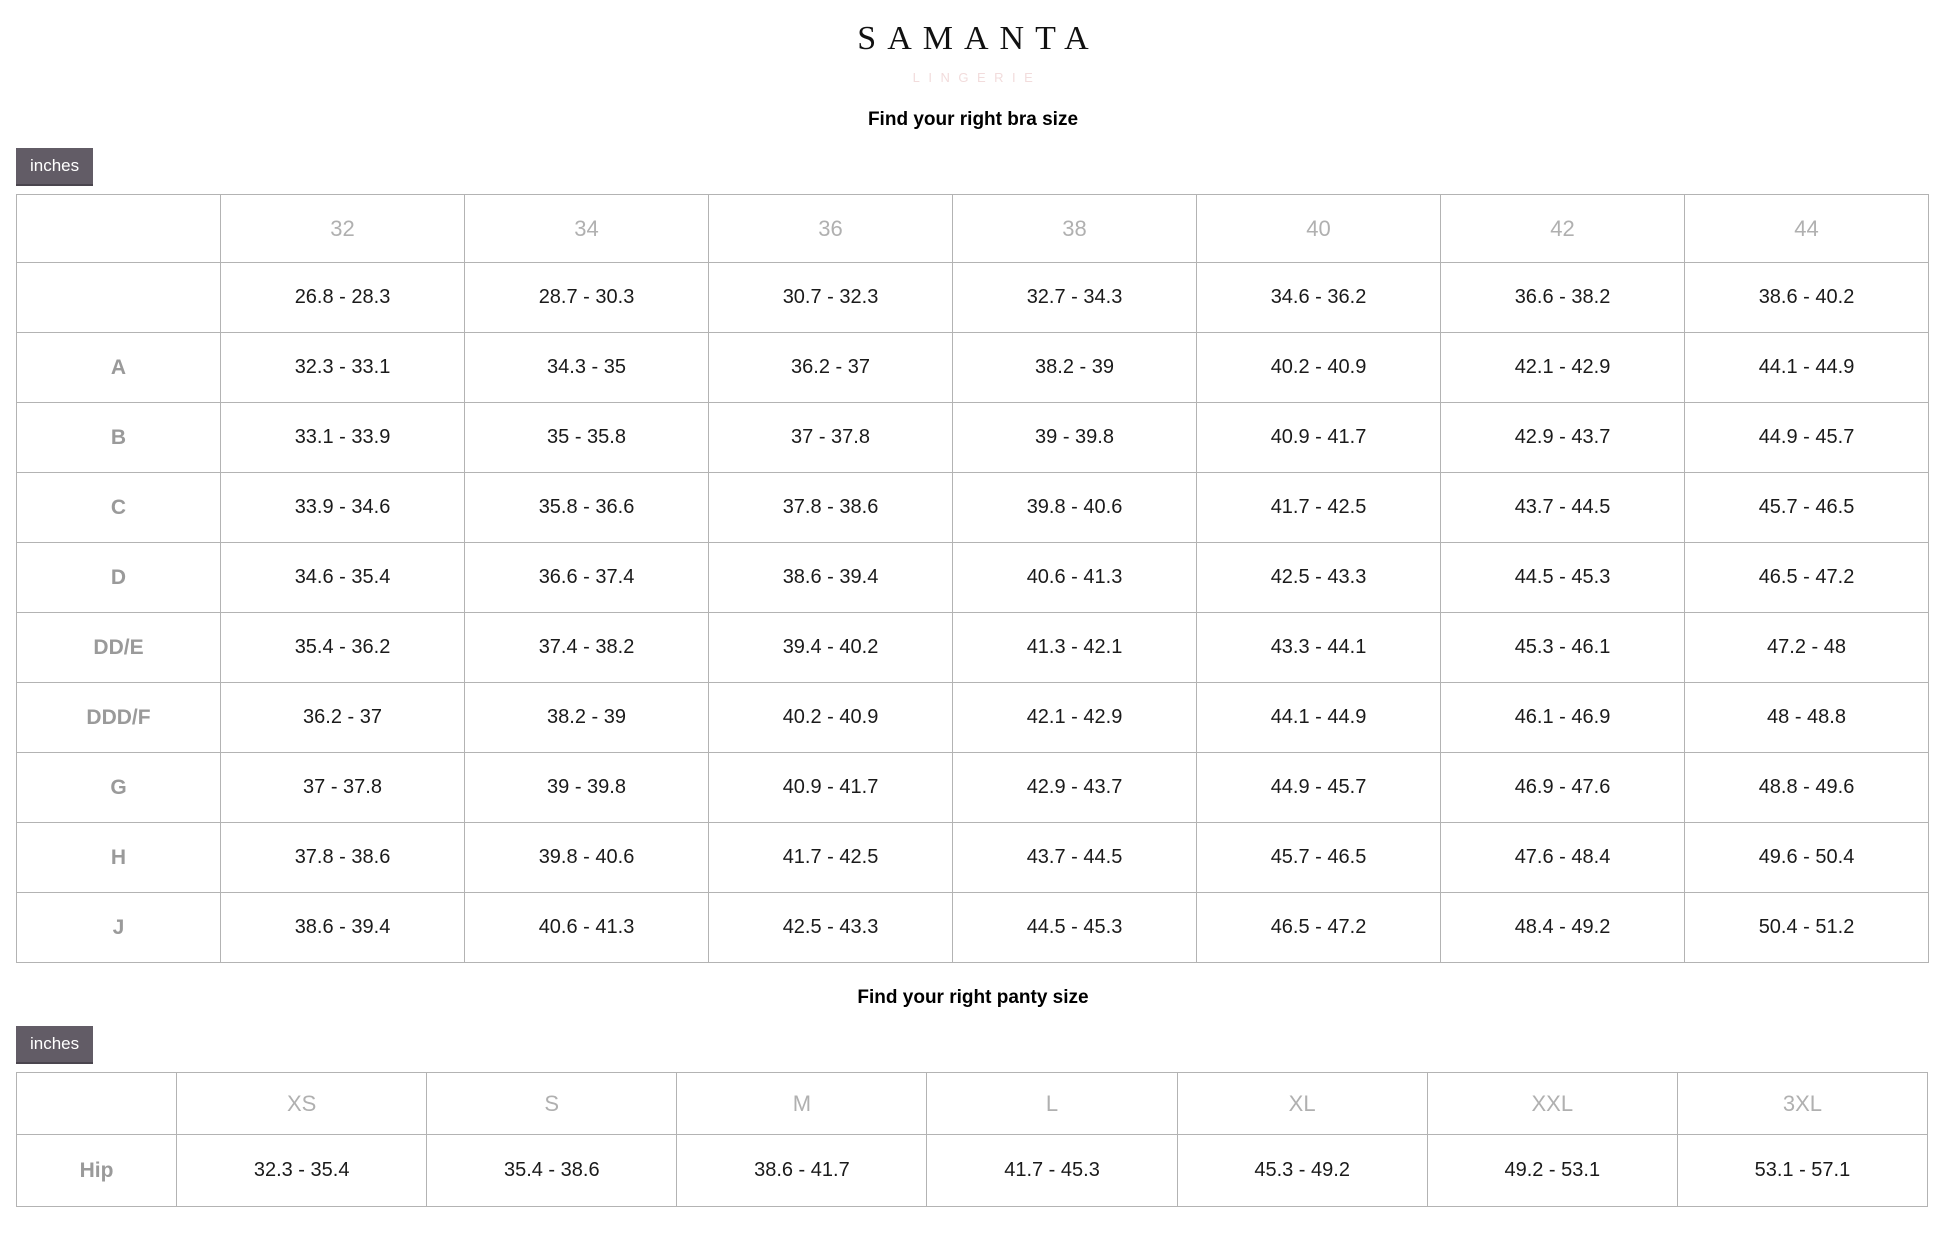 The height and width of the screenshot is (1255, 1946). What do you see at coordinates (1318, 857) in the screenshot?
I see `bra-cell: 45.7 - 46.5` at bounding box center [1318, 857].